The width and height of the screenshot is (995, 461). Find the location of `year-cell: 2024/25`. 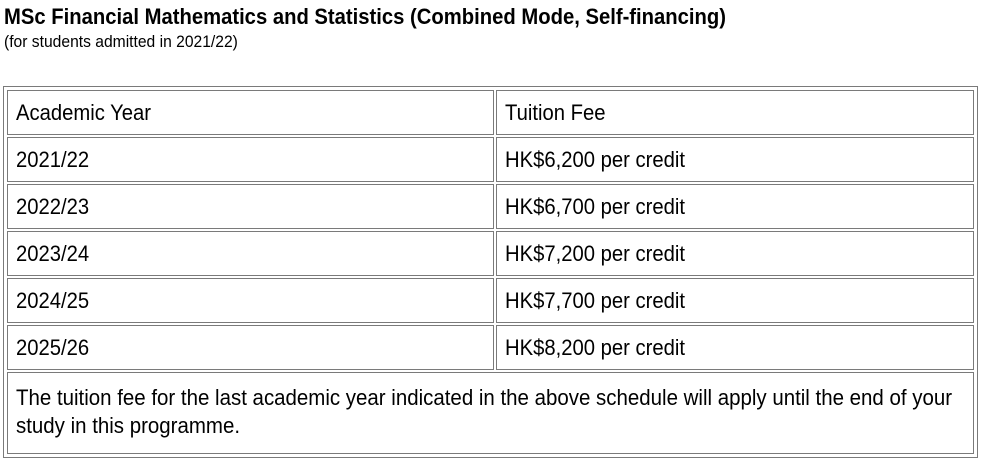

year-cell: 2024/25 is located at coordinates (250, 300).